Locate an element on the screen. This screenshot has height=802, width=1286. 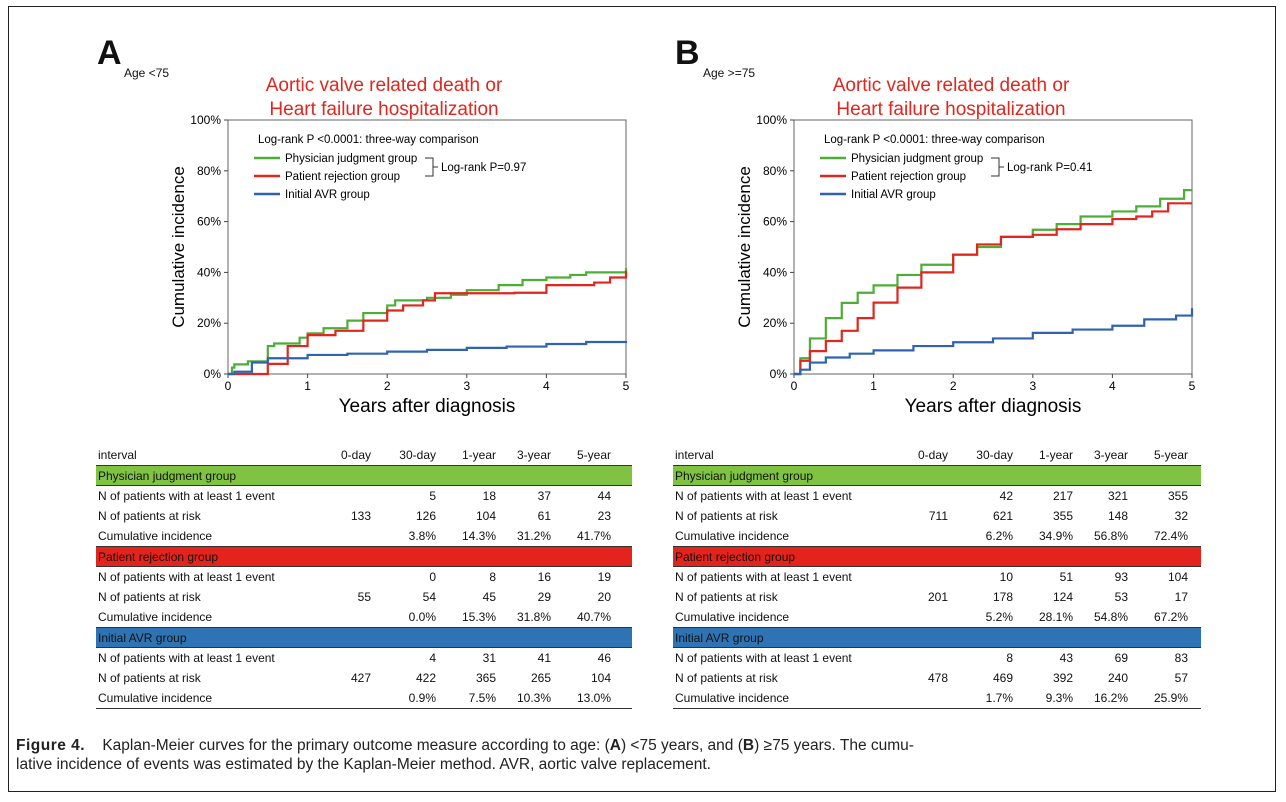
table-header-interval: interval is located at coordinates (694, 455).